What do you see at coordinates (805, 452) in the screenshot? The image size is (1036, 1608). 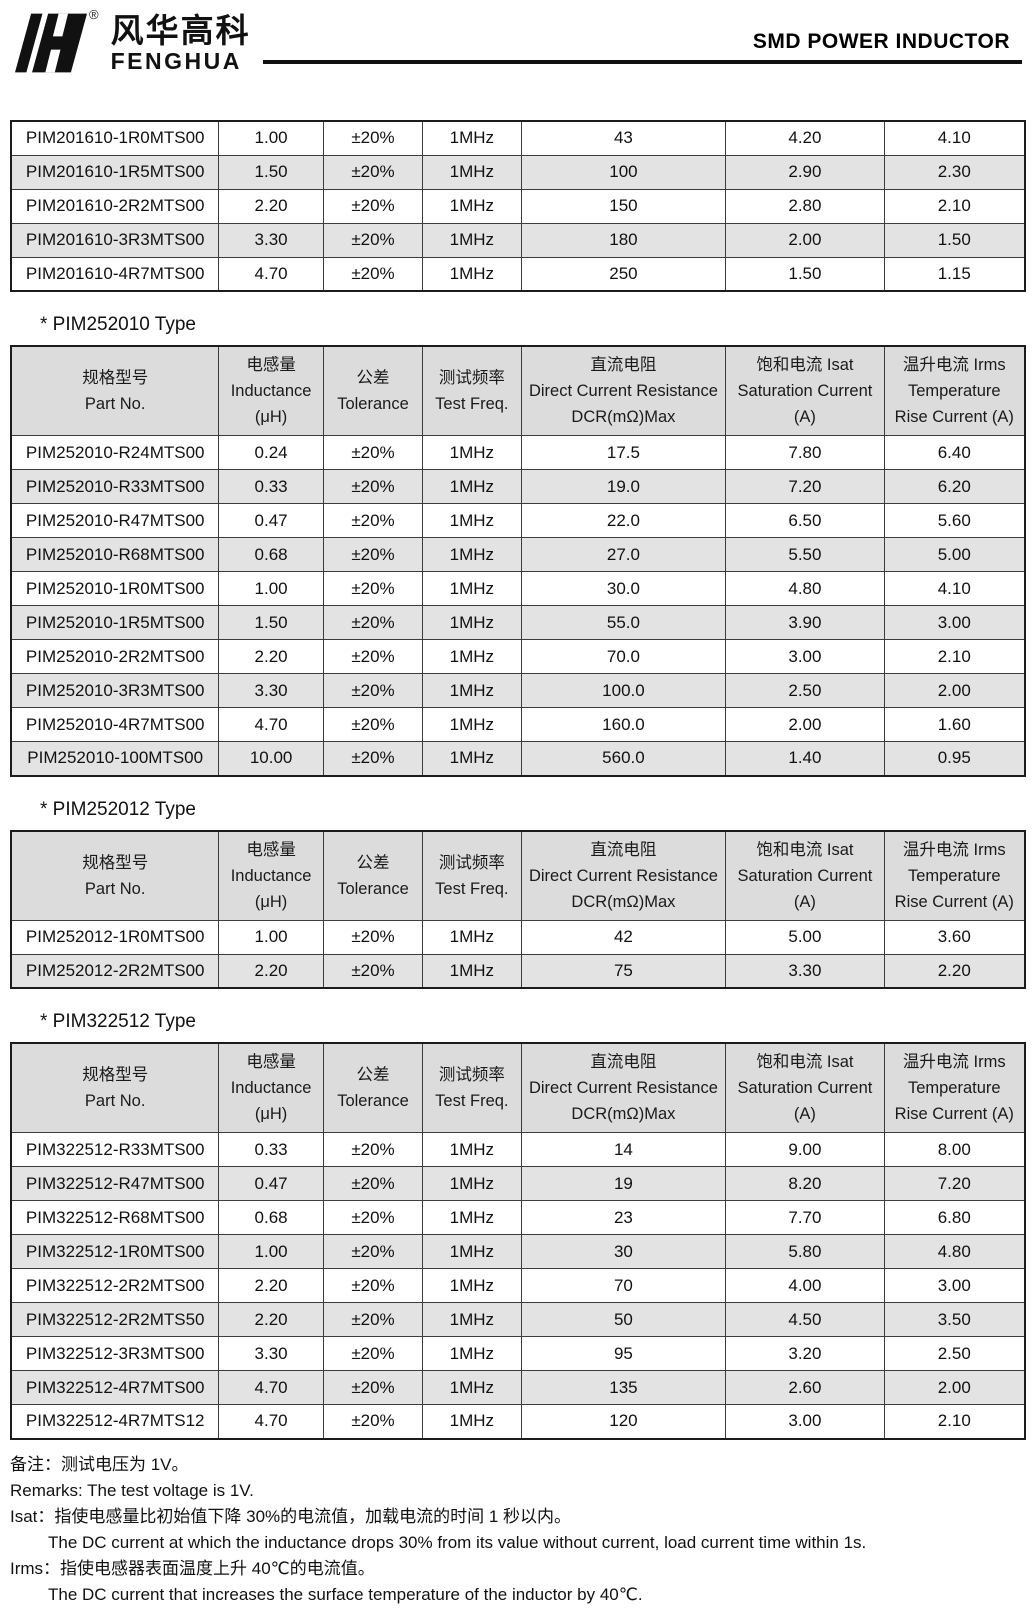 I see `isat-cell: 7.80` at bounding box center [805, 452].